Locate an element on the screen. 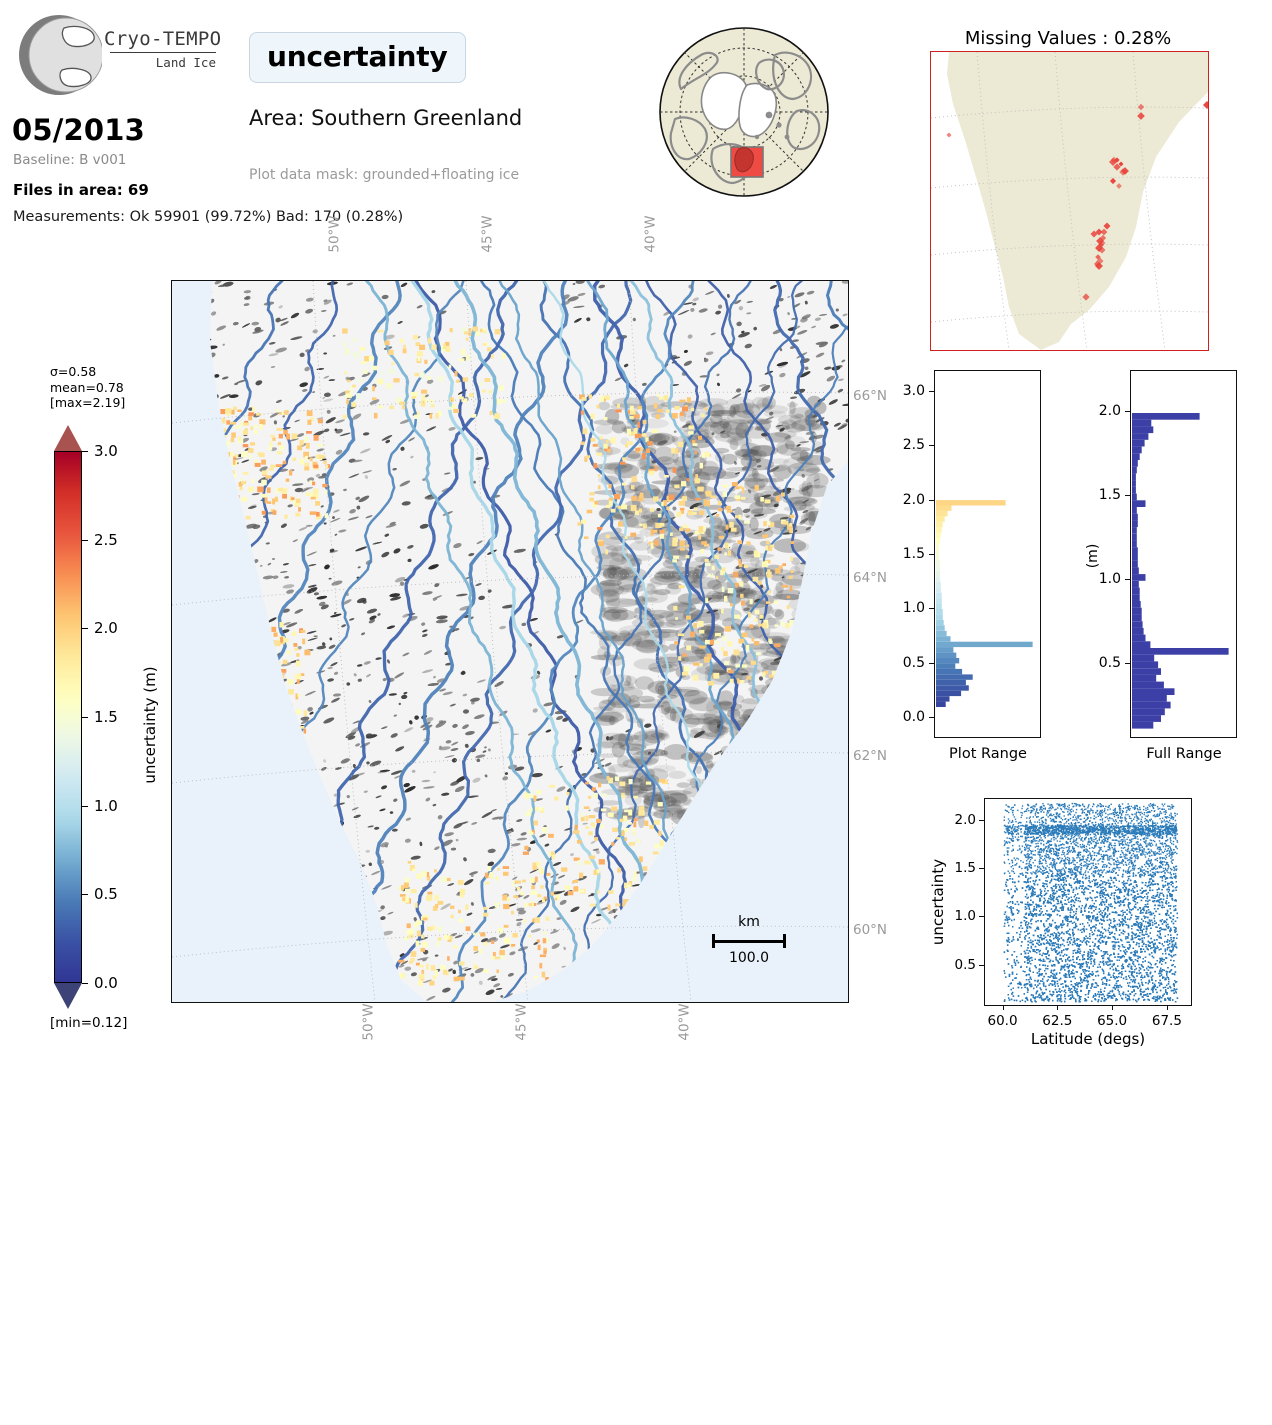 This screenshot has width=1272, height=1425. page-title: uncertainty is located at coordinates (357, 57).